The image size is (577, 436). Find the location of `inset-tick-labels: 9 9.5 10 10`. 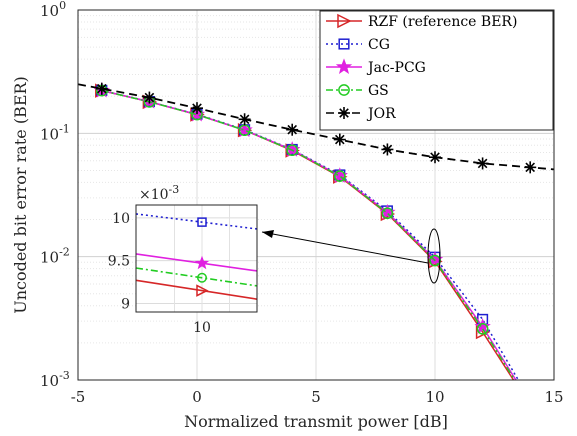

inset-tick-labels: 9 9.5 10 10 is located at coordinates (159, 273).